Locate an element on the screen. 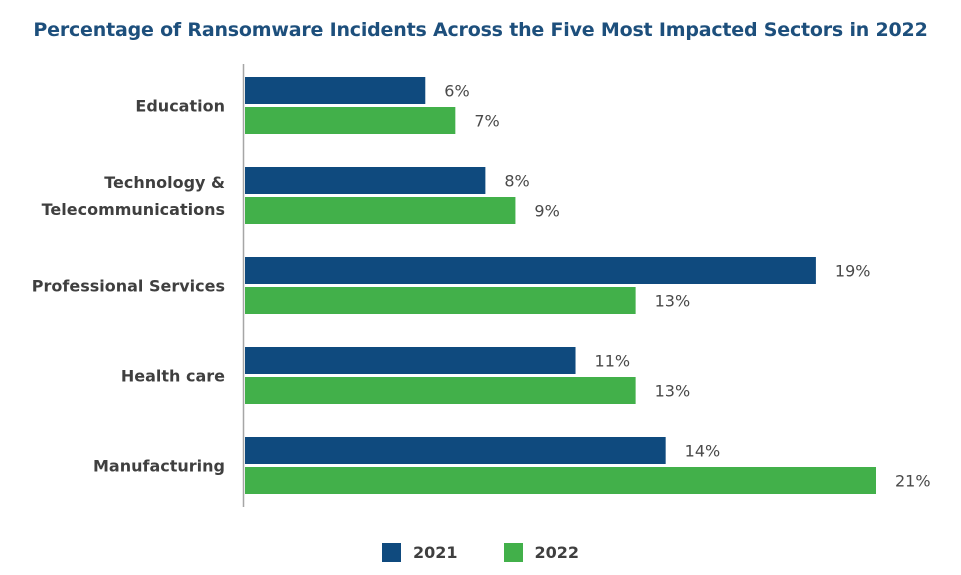  value-label-education-2021: 6% is located at coordinates (456, 91).